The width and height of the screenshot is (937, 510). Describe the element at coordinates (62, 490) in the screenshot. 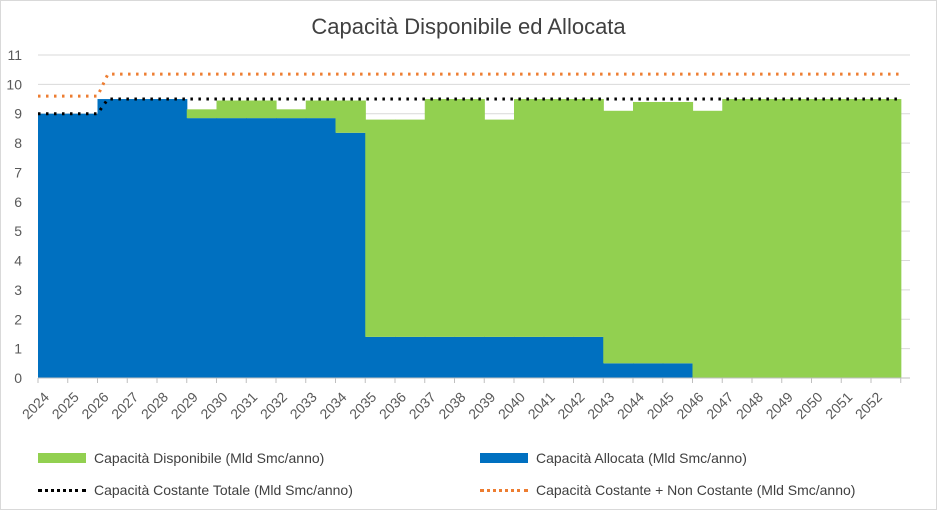

I see `legend-swatch-costante-totale` at that location.